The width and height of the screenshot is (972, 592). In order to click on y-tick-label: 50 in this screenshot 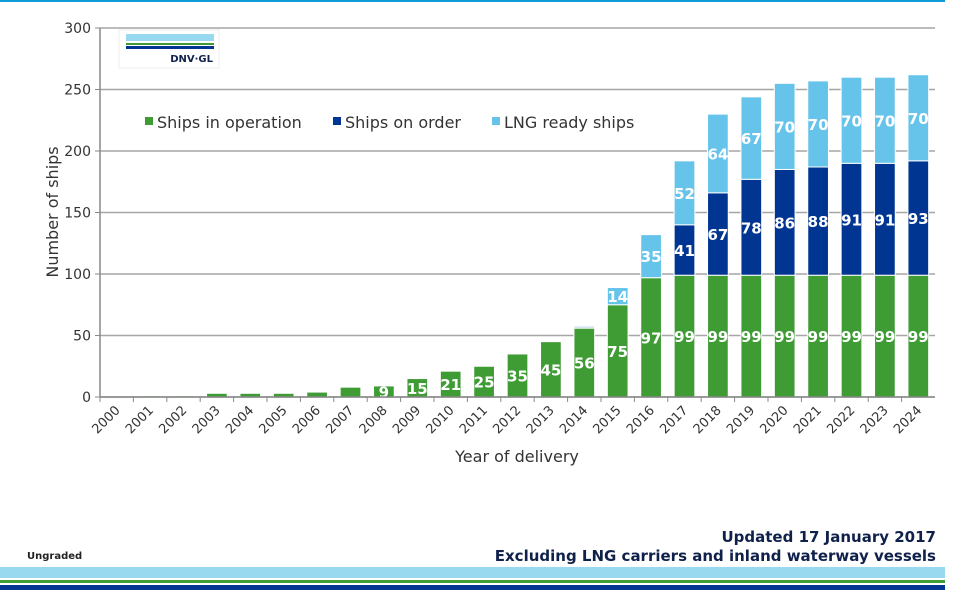, I will do `click(82, 337)`.